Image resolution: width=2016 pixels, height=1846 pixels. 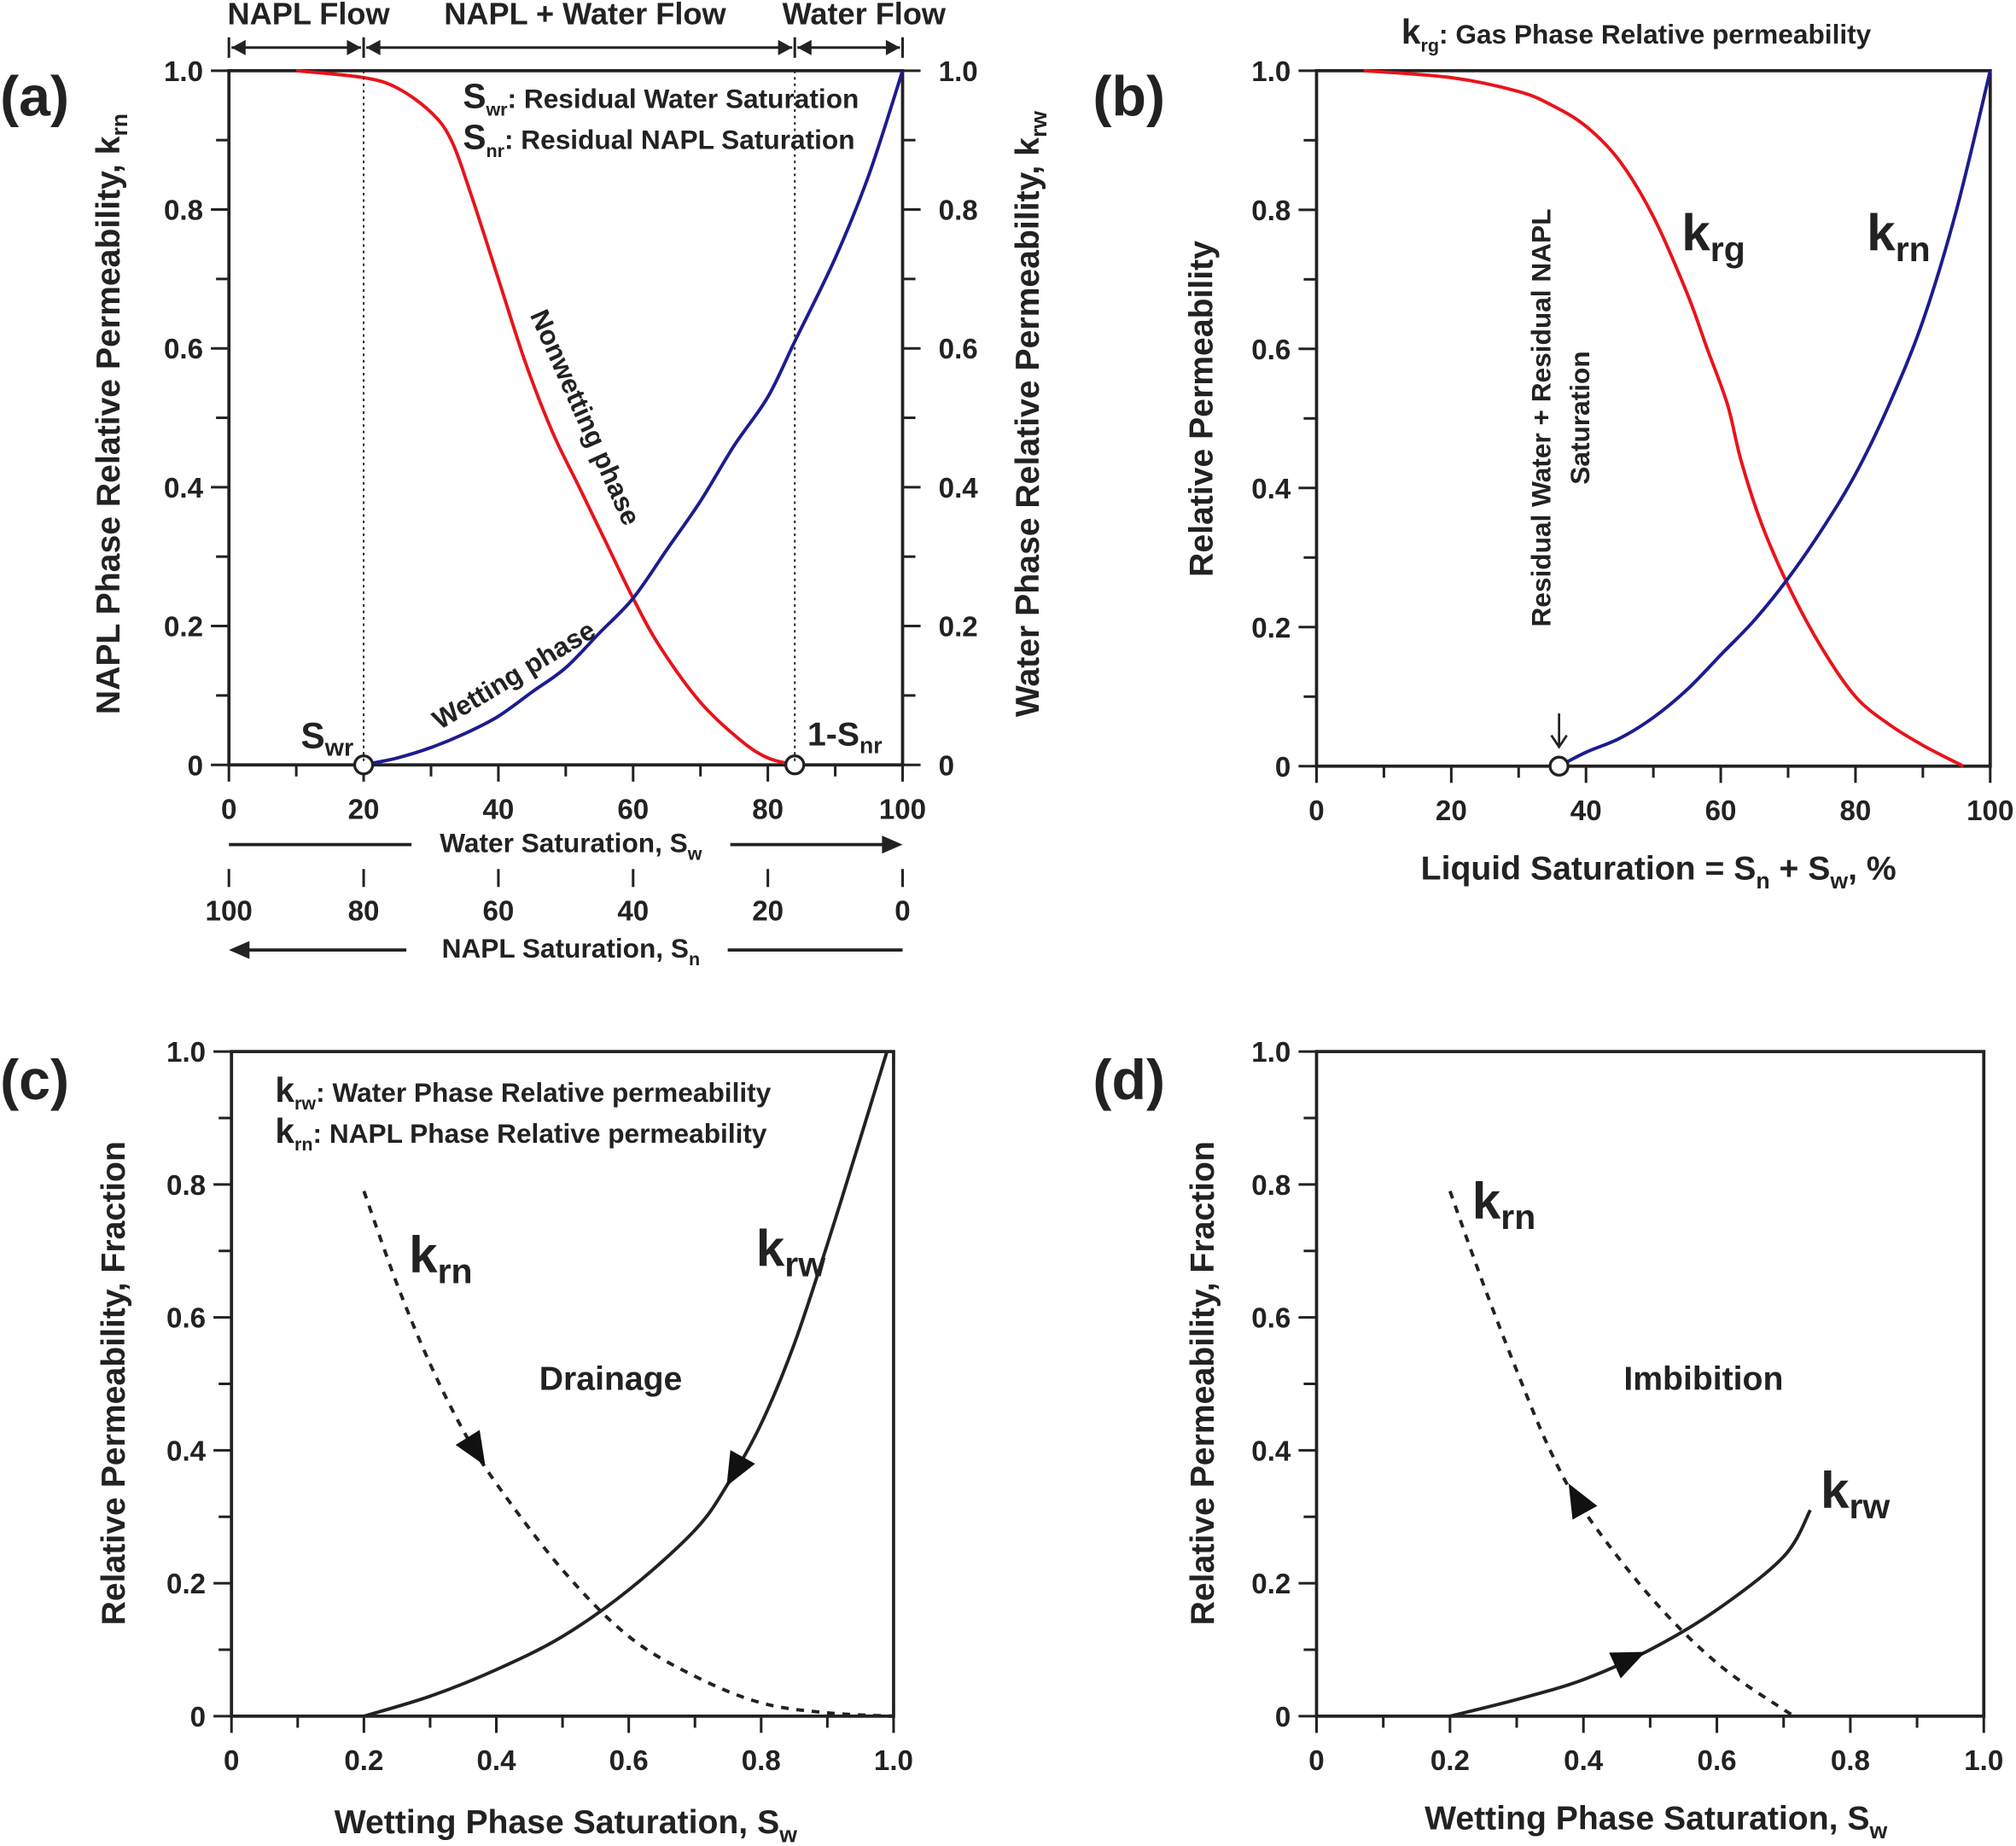 I want to click on annotation-residual-line2: Saturation, so click(x=1579, y=417).